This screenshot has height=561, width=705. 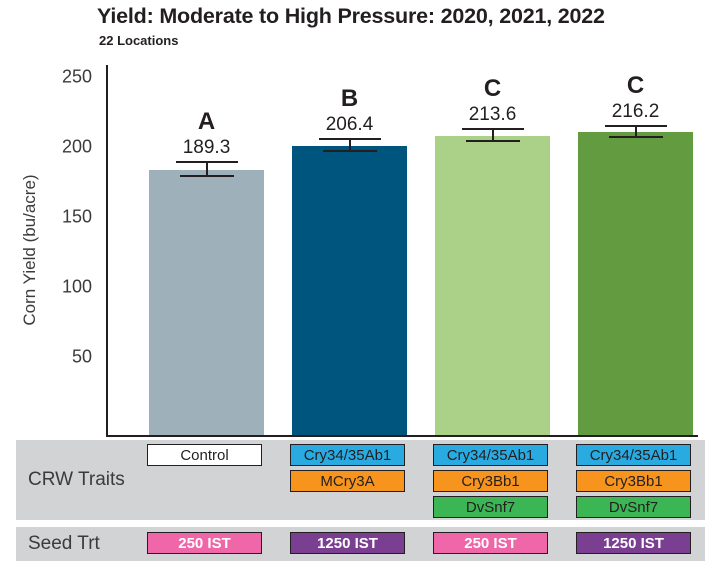 I want to click on bar-group-1: 189.3 A, so click(x=206, y=250).